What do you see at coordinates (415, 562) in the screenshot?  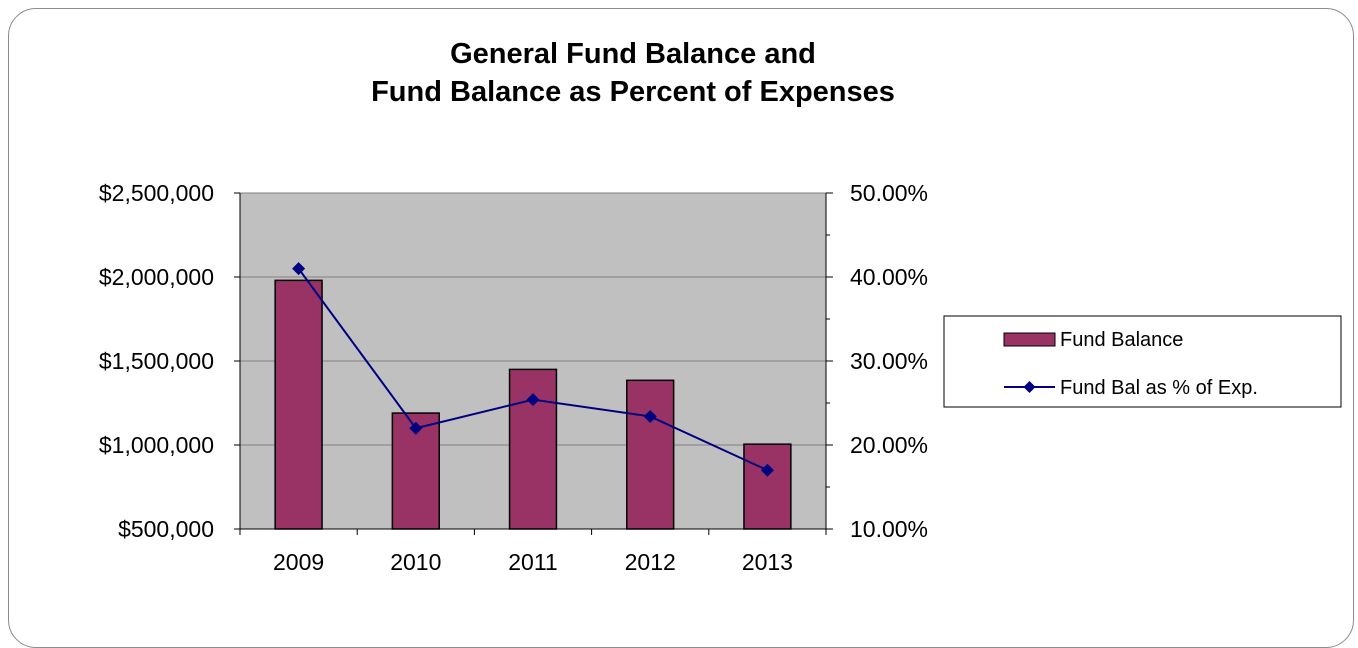 I see `x-tick-label-2010: 2010` at bounding box center [415, 562].